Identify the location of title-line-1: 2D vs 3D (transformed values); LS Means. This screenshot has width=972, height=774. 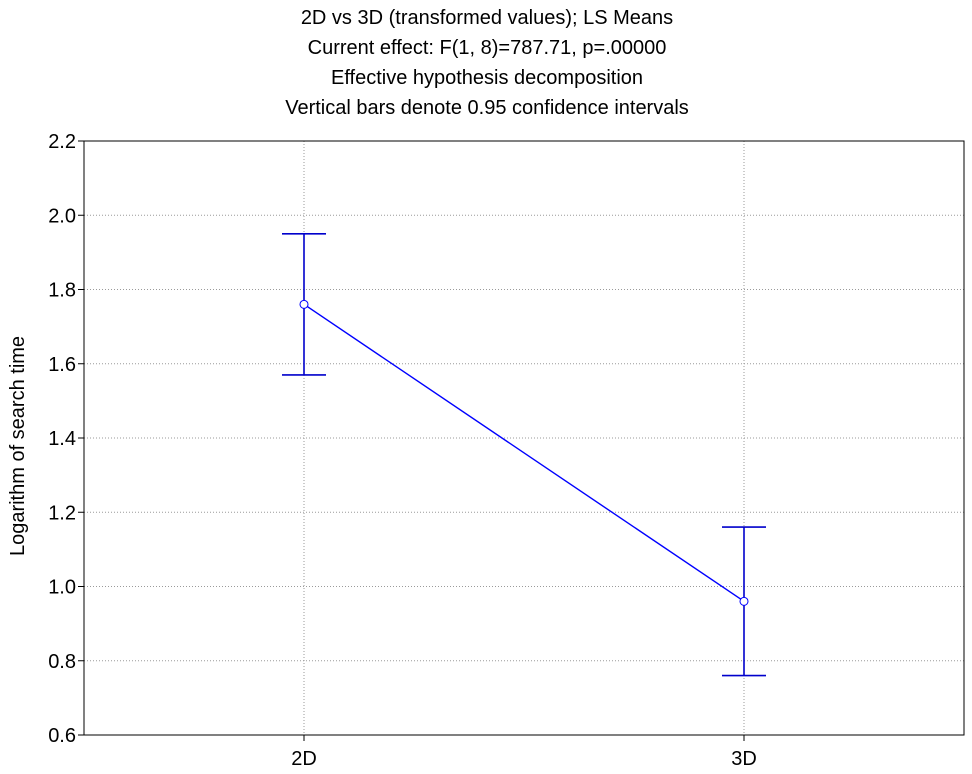
(487, 18).